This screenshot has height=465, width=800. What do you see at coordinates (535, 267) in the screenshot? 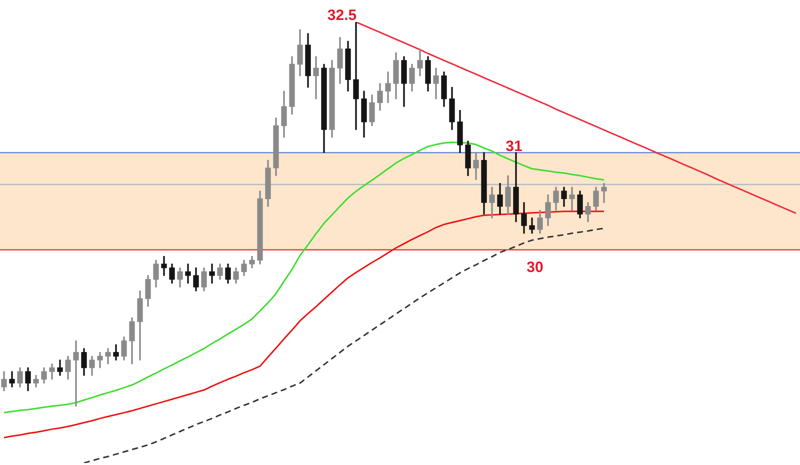
I see `annotation: 30` at bounding box center [535, 267].